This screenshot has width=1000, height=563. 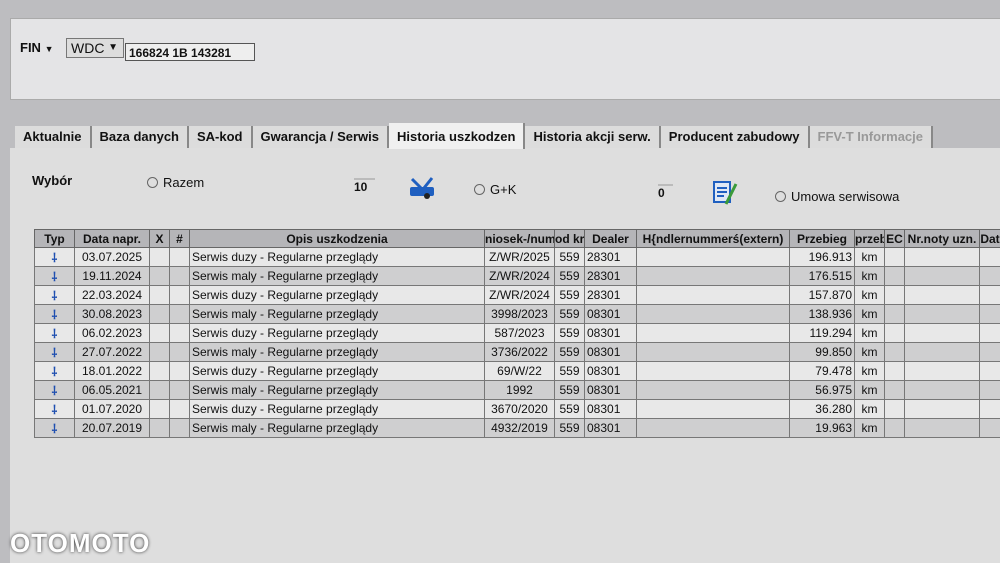 What do you see at coordinates (569, 238) in the screenshot?
I see `column-header: od kr.` at bounding box center [569, 238].